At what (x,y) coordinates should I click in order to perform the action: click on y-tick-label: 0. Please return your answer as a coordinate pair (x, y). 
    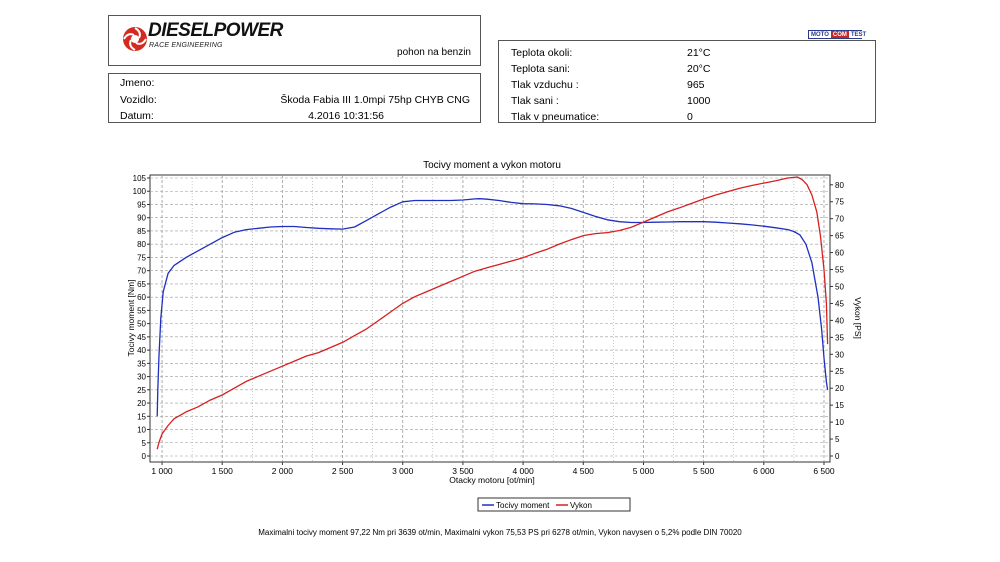
    Looking at the image, I should click on (144, 456).